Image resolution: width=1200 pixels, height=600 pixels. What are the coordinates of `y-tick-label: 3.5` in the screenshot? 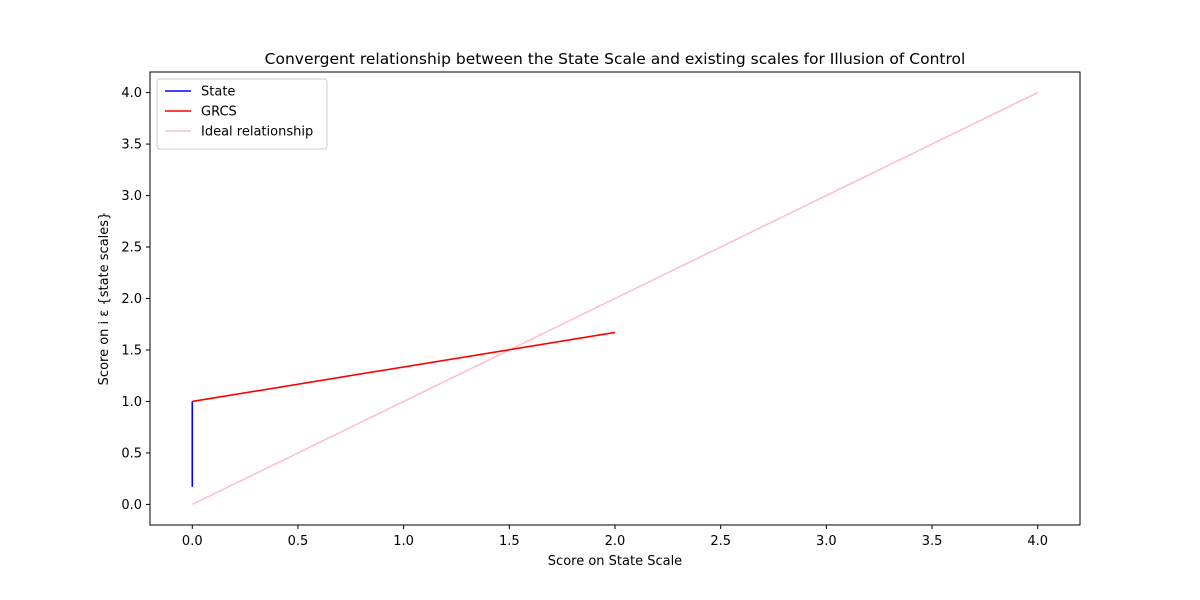 It's located at (131, 145).